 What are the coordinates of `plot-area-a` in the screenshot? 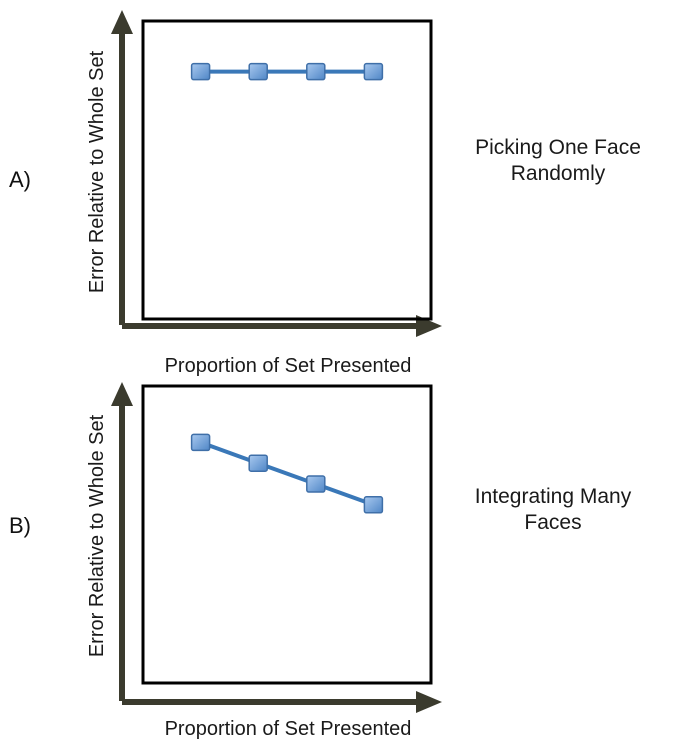 It's located at (287, 71).